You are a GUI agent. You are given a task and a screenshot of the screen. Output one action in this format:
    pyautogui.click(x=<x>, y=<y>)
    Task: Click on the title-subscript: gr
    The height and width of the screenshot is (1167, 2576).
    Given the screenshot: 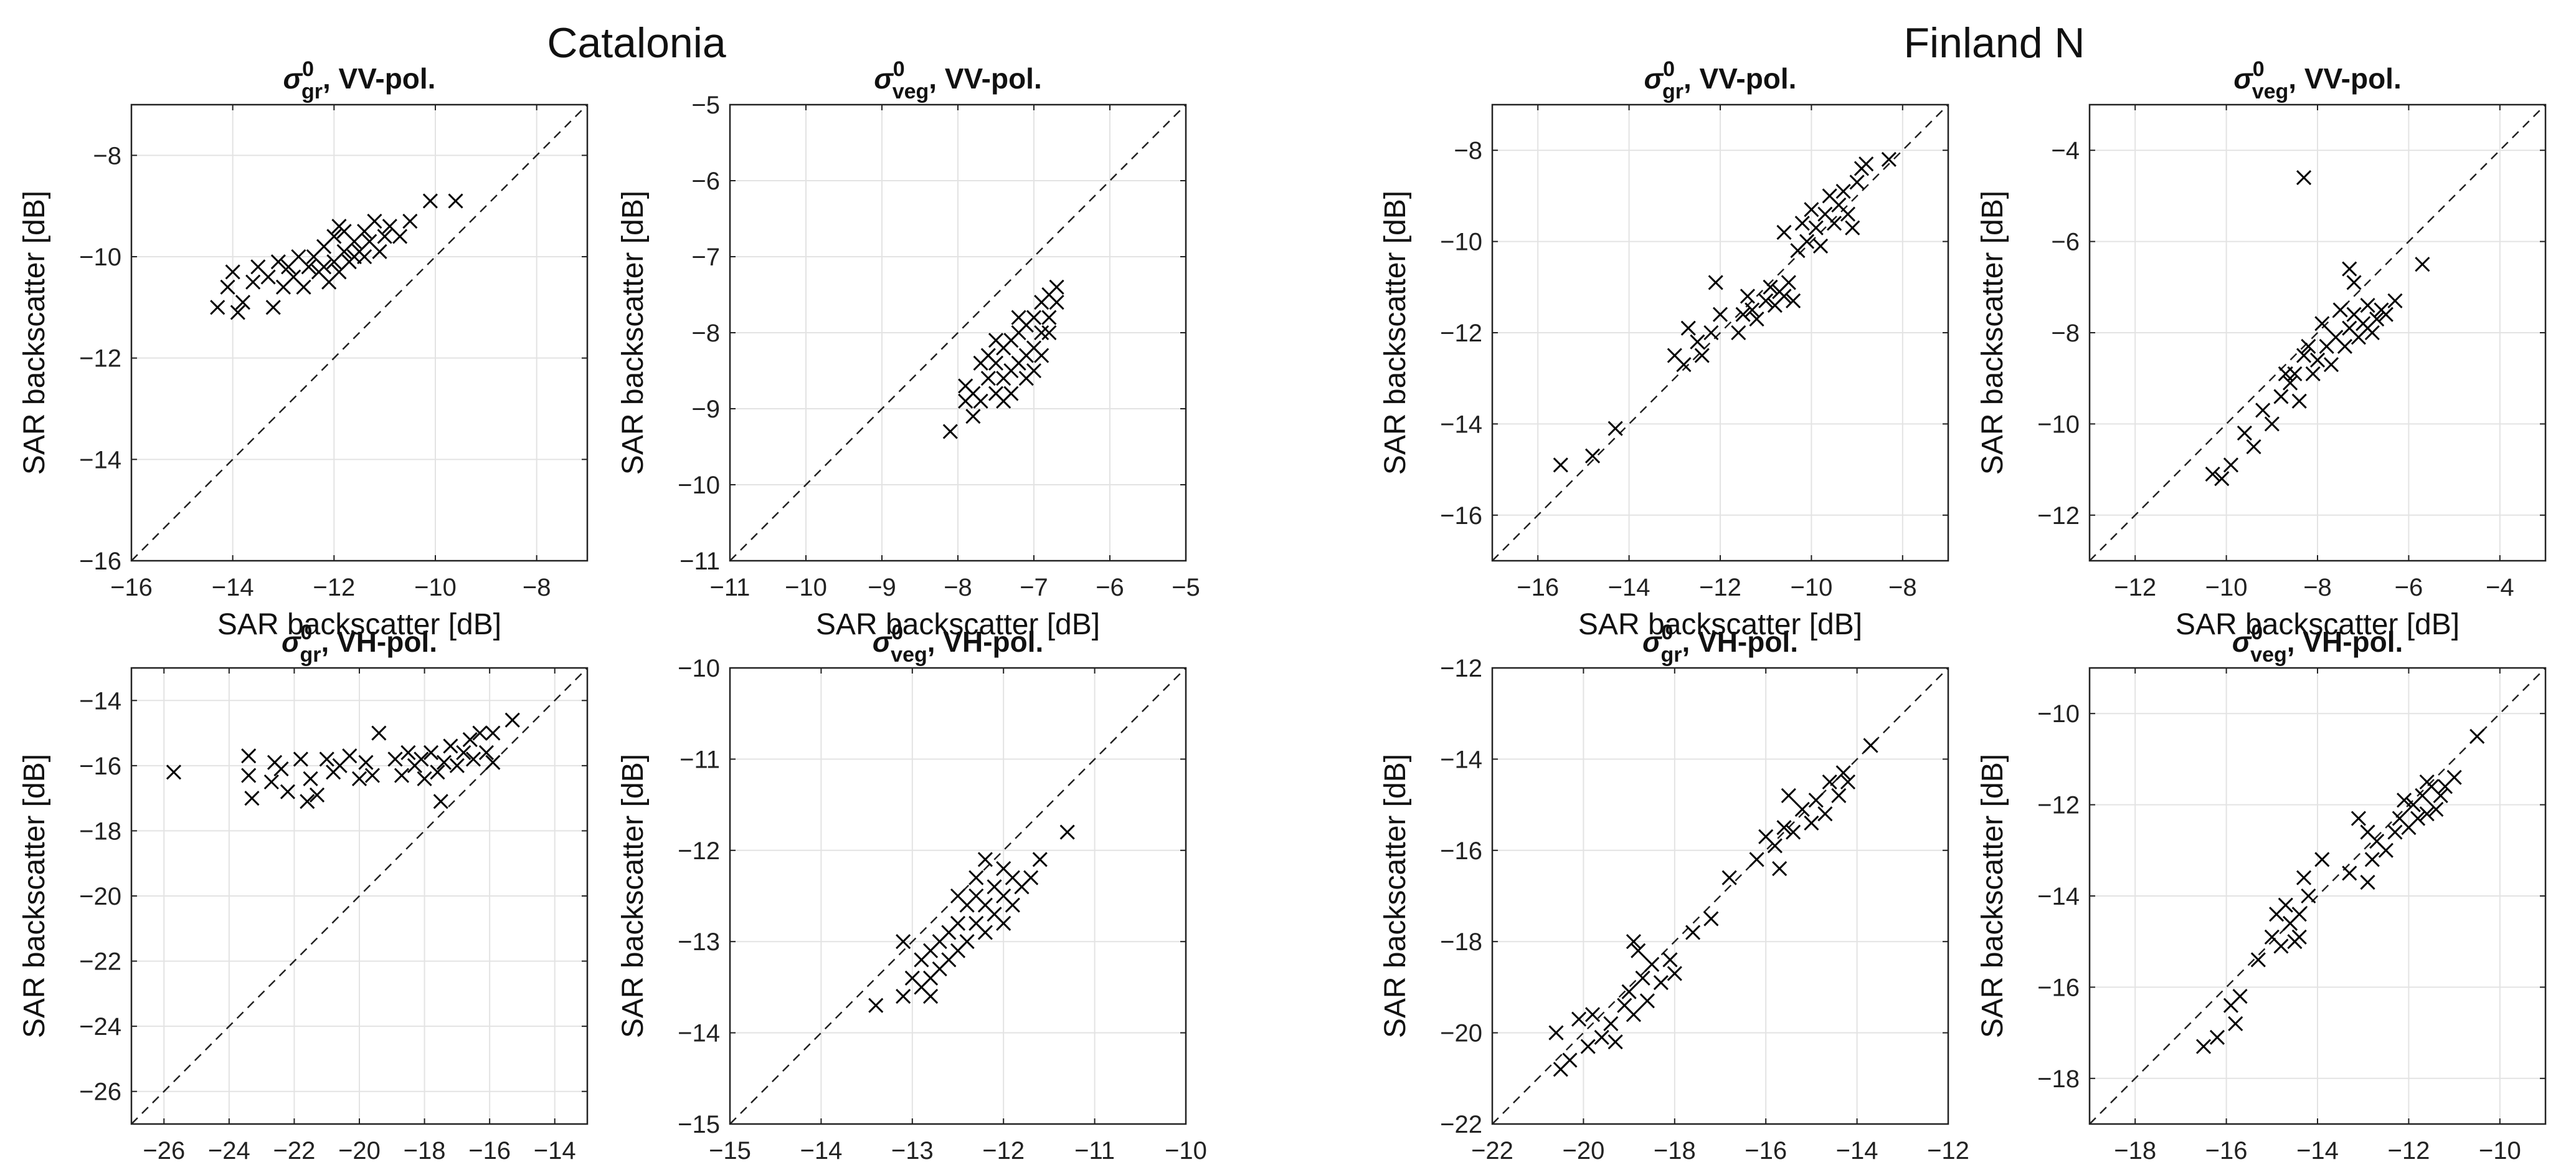 What is the action you would take?
    pyautogui.click(x=1673, y=91)
    